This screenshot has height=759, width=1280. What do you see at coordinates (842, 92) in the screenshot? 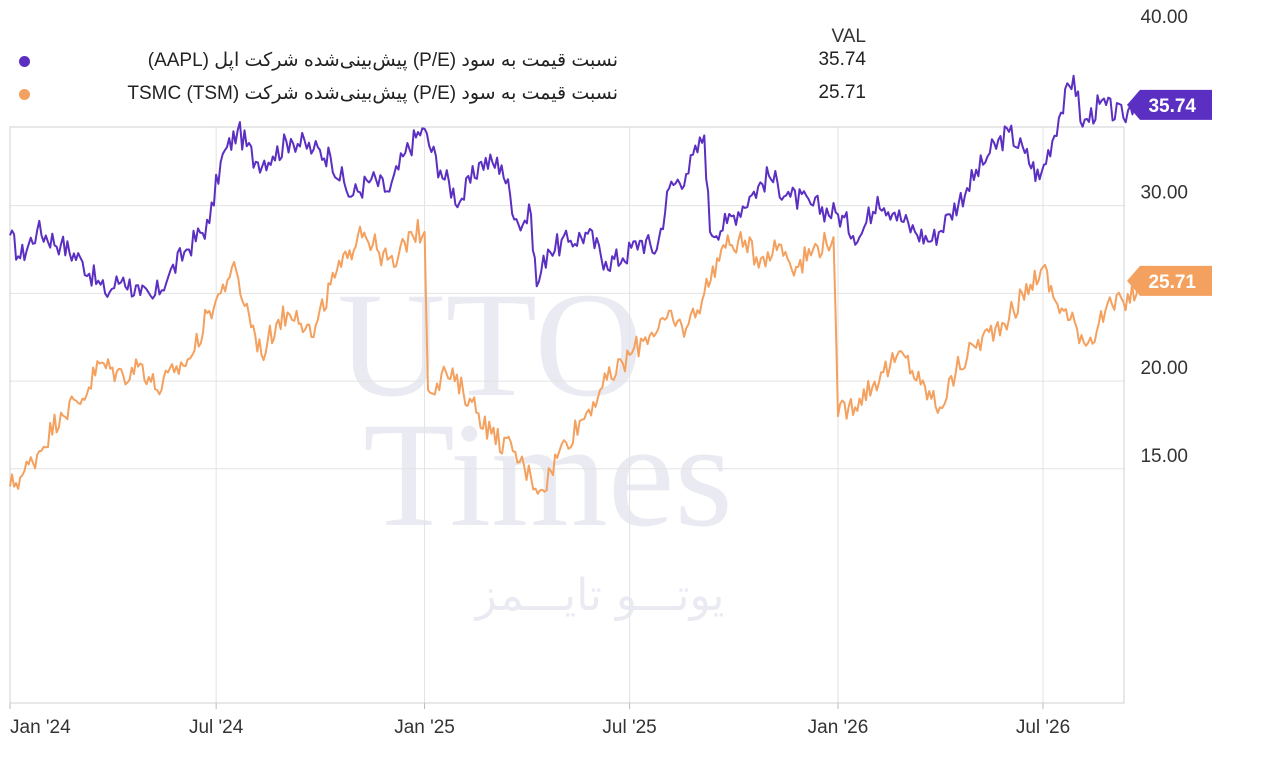
I see `legend-value: 25.71` at bounding box center [842, 92].